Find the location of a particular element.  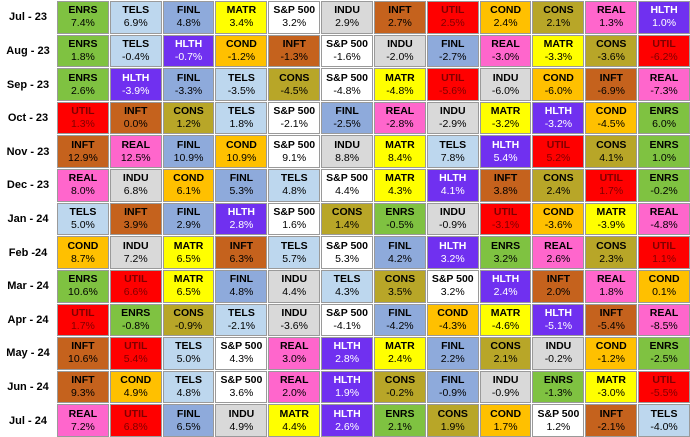

sector-cell: FINL 10.9% is located at coordinates (188, 152).